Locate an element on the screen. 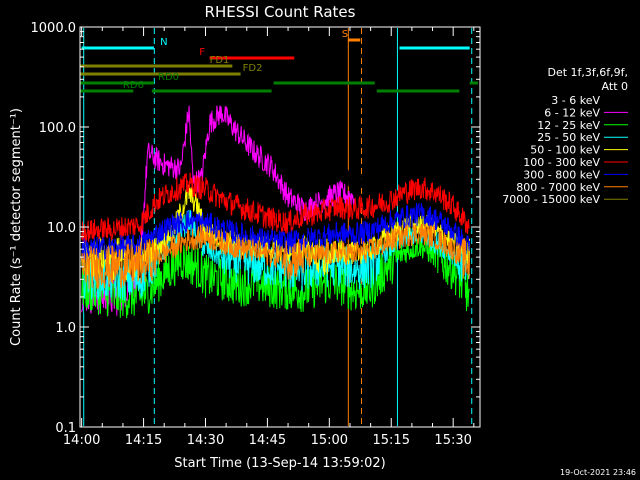 This screenshot has height=480, width=640. segment-label-fd1: FD1 is located at coordinates (220, 60).